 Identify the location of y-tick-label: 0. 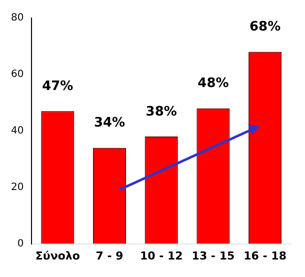
(20, 244).